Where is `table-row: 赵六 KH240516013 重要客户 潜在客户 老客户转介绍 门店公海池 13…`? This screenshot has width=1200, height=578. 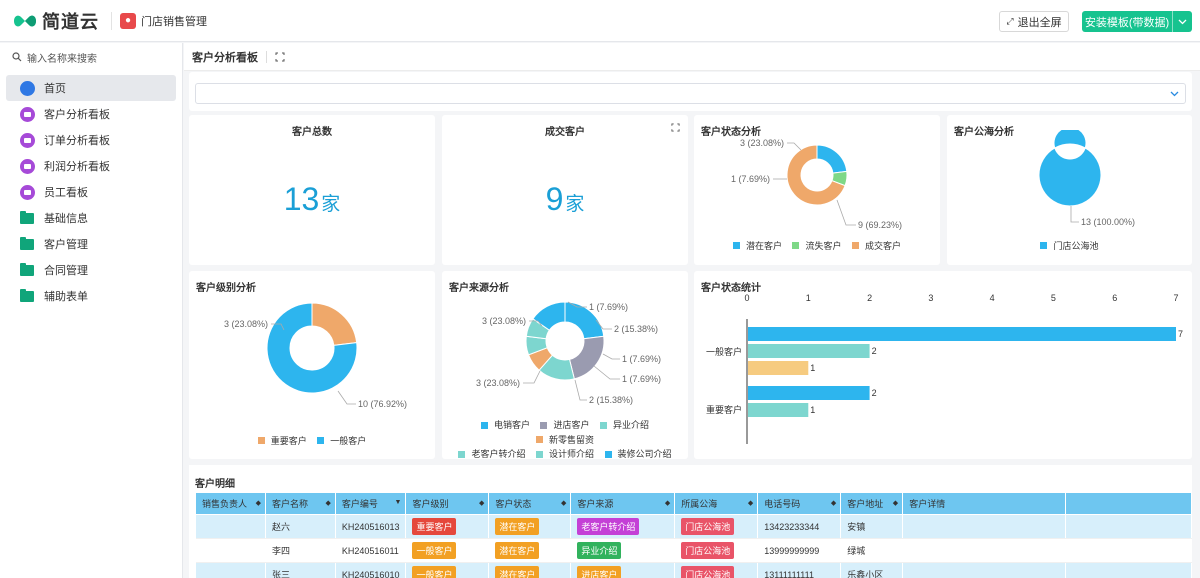 table-row: 赵六 KH240516013 重要客户 潜在客户 老客户转介绍 门店公海池 13… is located at coordinates (693, 526).